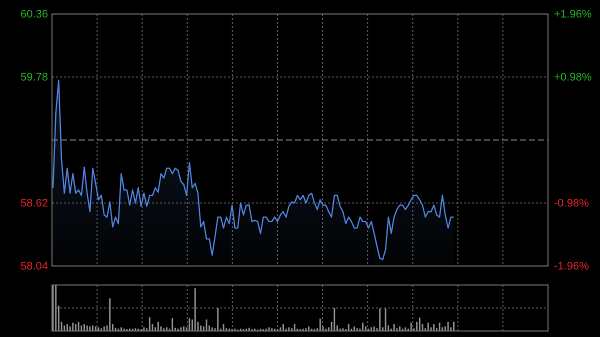 The width and height of the screenshot is (600, 337). I want to click on y-tick-label: 58.62, so click(34, 204).